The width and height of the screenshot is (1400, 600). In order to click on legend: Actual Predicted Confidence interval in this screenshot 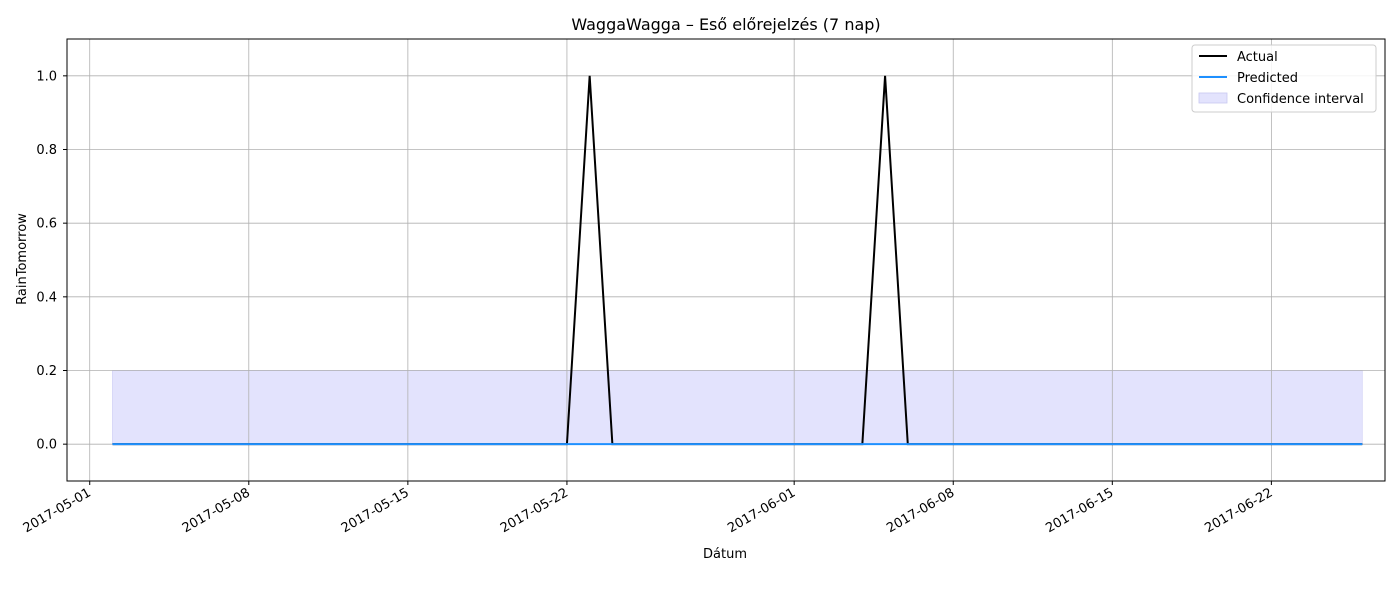, I will do `click(1284, 78)`.